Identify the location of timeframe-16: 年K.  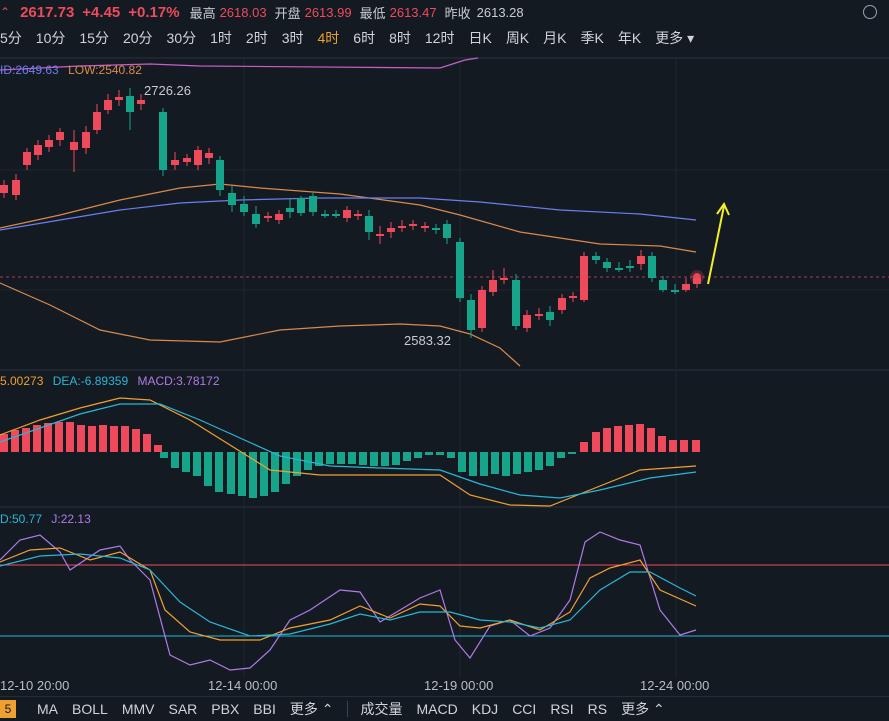
(629, 38).